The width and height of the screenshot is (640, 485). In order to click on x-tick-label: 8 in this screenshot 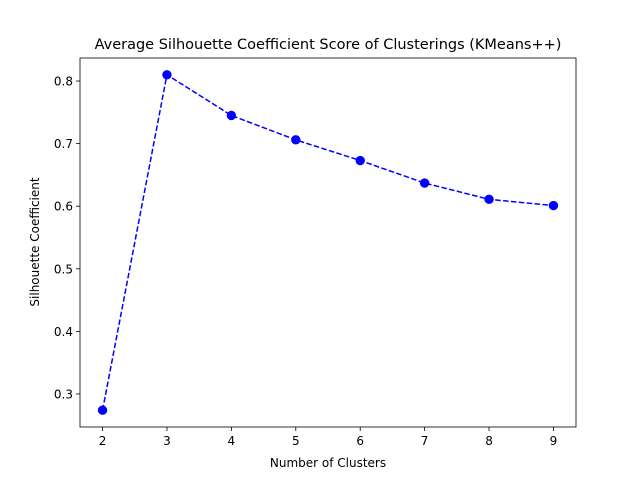, I will do `click(489, 441)`.